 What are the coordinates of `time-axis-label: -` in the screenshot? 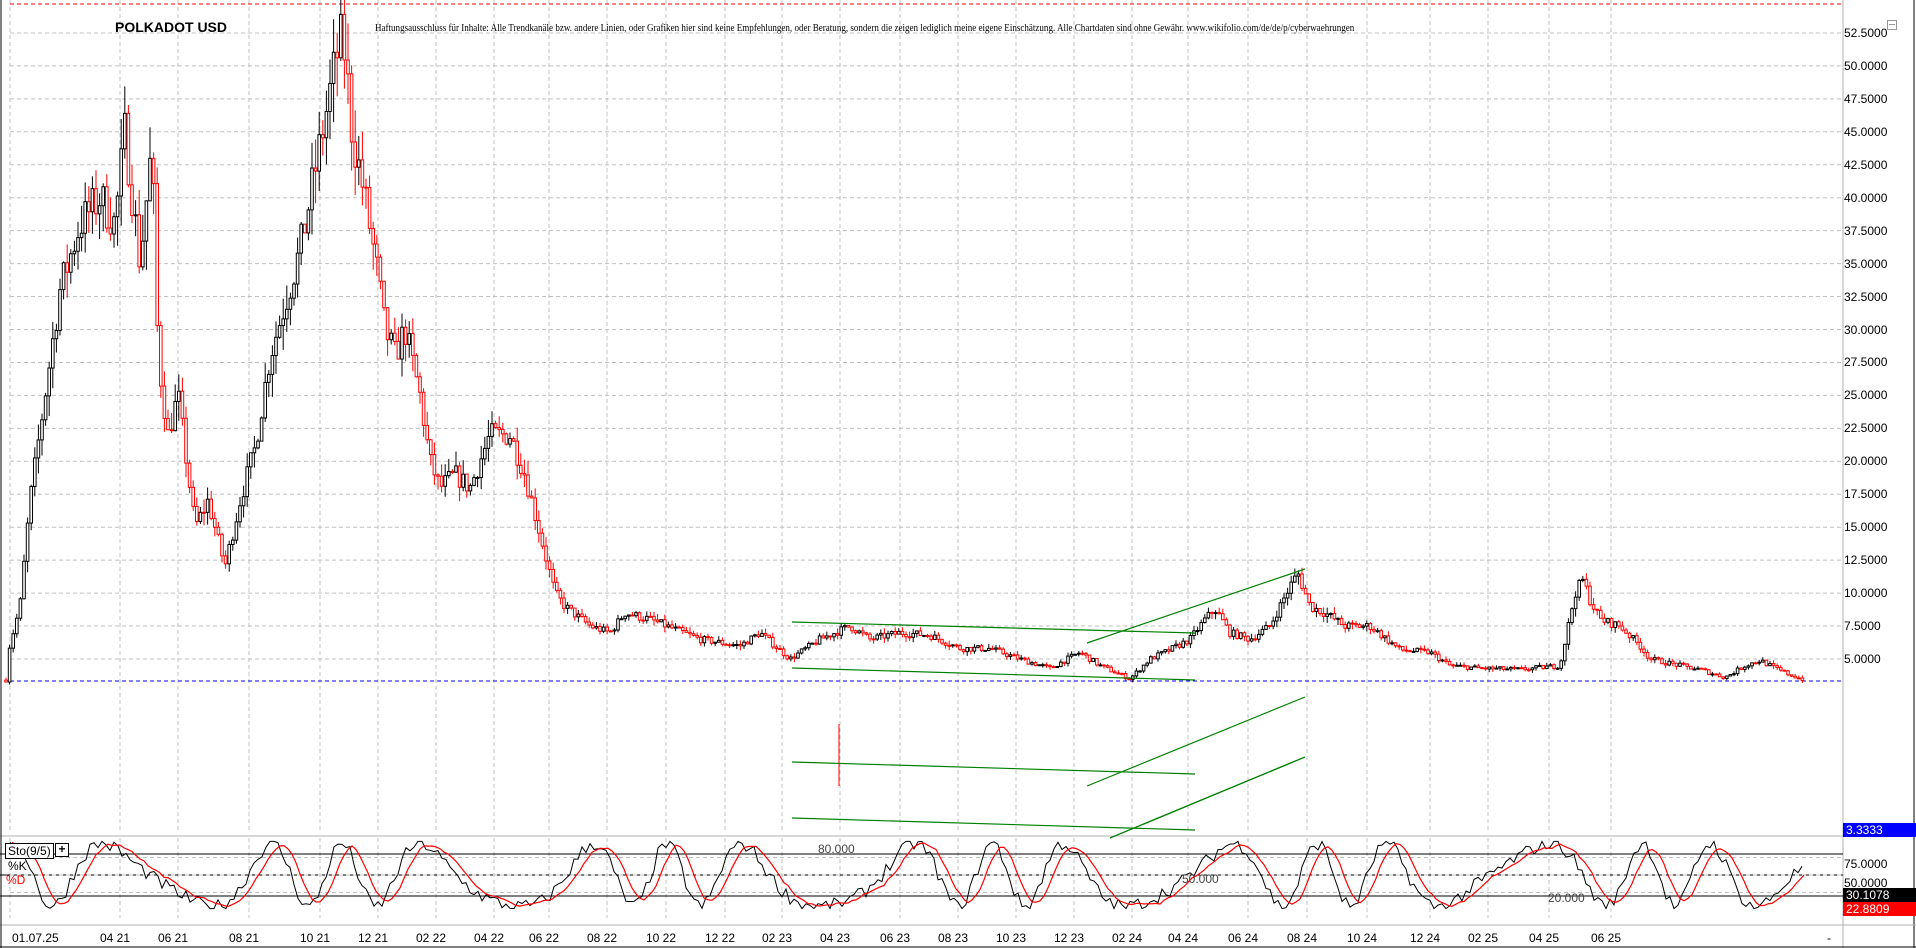 It's located at (1829, 938).